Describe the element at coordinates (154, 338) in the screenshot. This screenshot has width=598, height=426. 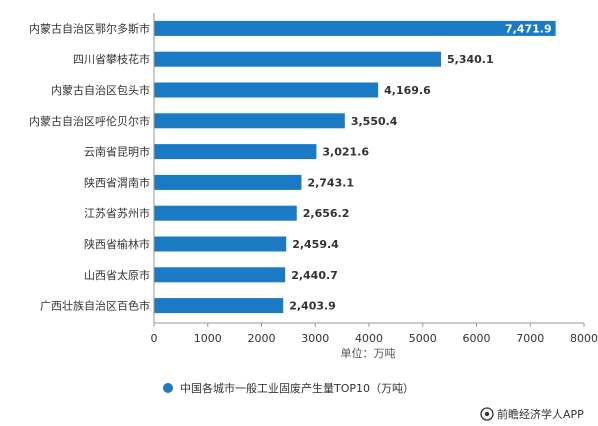
I see `x-tick-label: 0` at that location.